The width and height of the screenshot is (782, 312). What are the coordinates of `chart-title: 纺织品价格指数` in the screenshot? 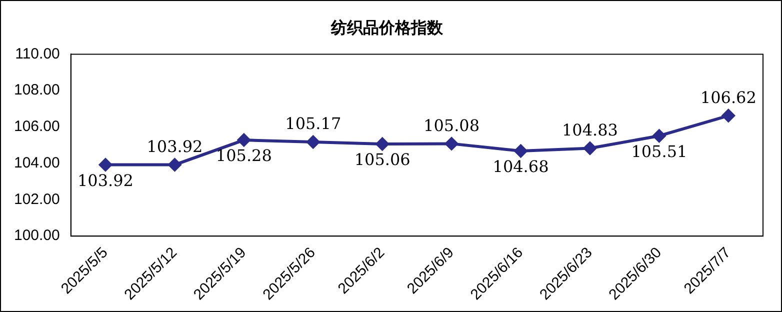 It's located at (387, 27).